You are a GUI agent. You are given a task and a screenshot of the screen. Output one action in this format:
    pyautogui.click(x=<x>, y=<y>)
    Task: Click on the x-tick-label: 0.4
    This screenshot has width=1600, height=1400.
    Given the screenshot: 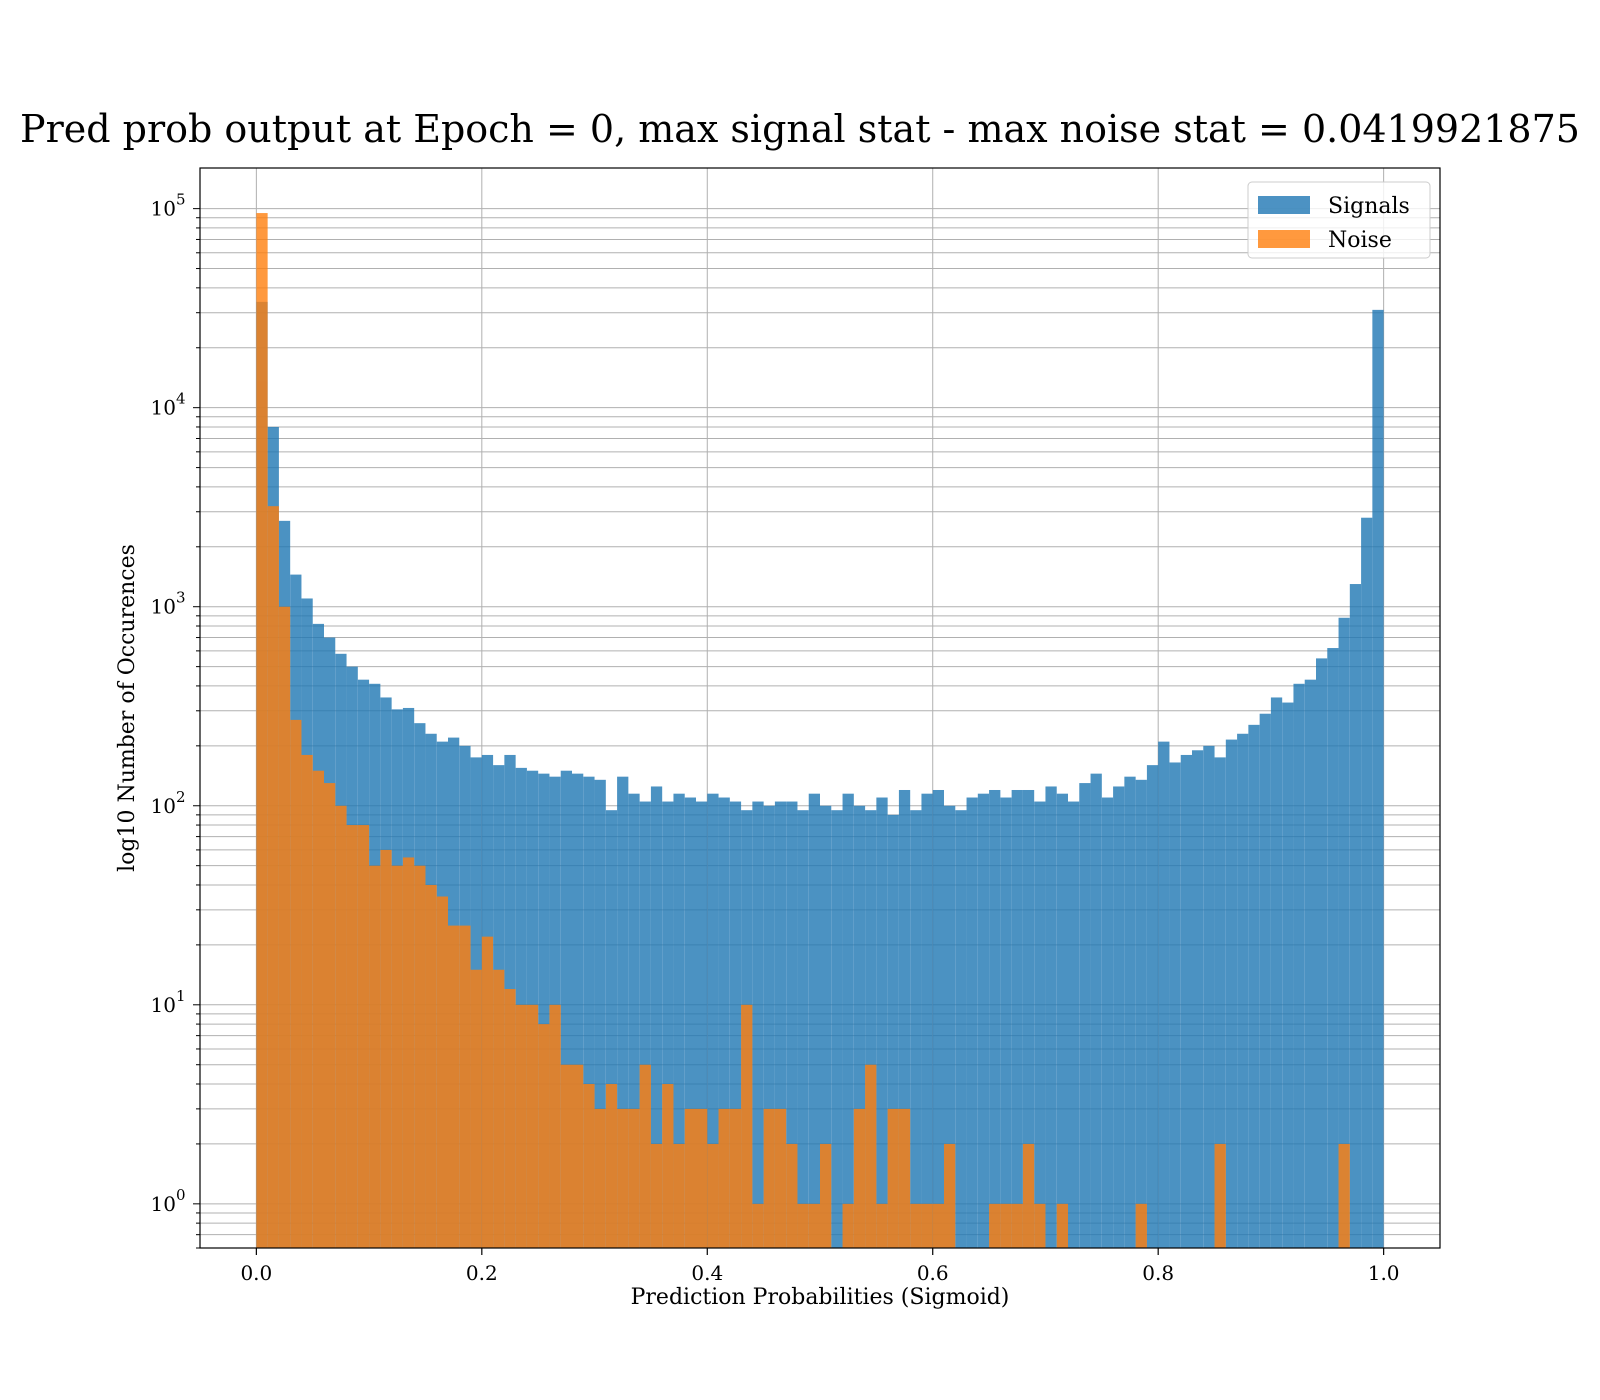 What is the action you would take?
    pyautogui.click(x=707, y=1273)
    